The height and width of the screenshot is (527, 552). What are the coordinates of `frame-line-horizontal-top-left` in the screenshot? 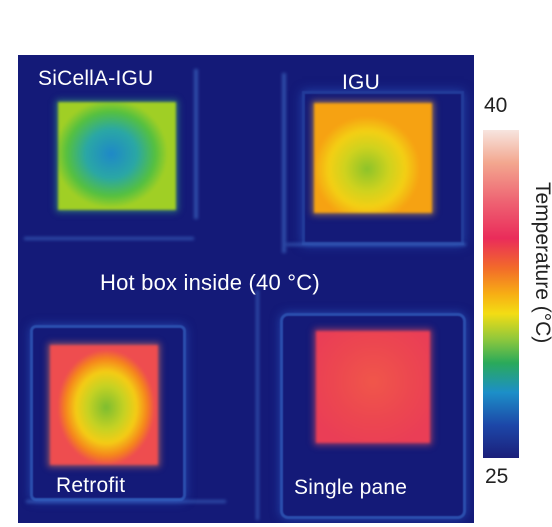 It's located at (109, 238).